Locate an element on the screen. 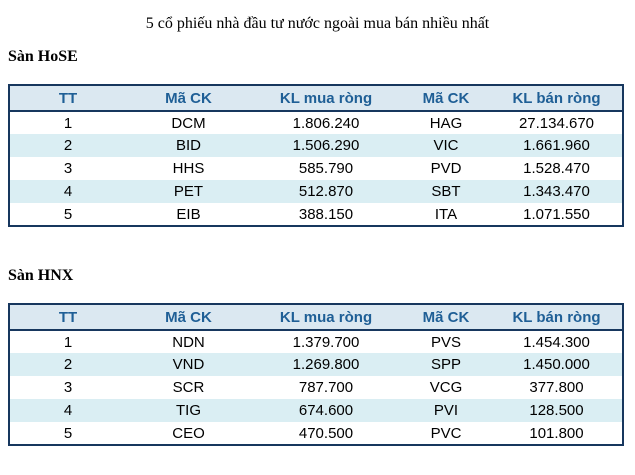  section-label-hose: Sàn HoSE is located at coordinates (43, 56).